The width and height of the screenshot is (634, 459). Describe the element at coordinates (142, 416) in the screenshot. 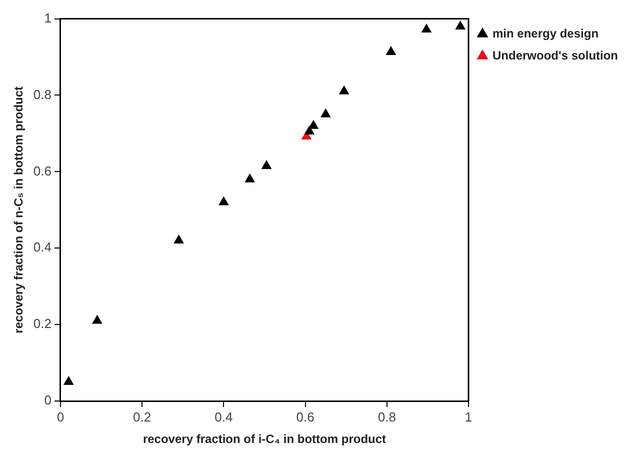

I see `x-tick-label: 0.2` at that location.